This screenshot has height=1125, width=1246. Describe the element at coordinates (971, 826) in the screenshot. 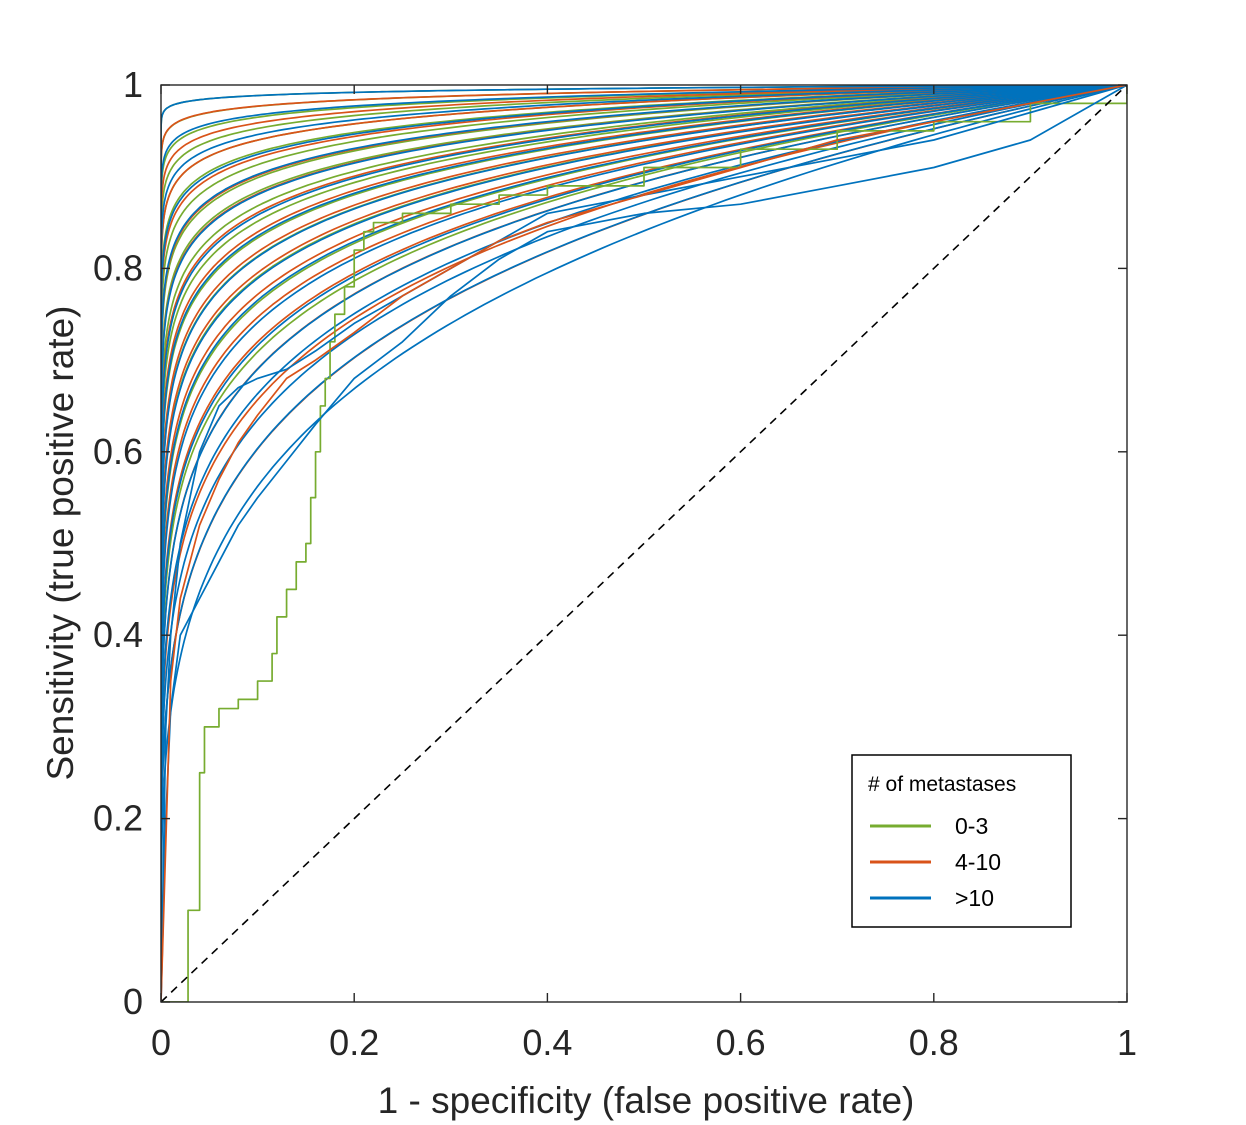

I see `legend-label-0-3: 0-3` at that location.